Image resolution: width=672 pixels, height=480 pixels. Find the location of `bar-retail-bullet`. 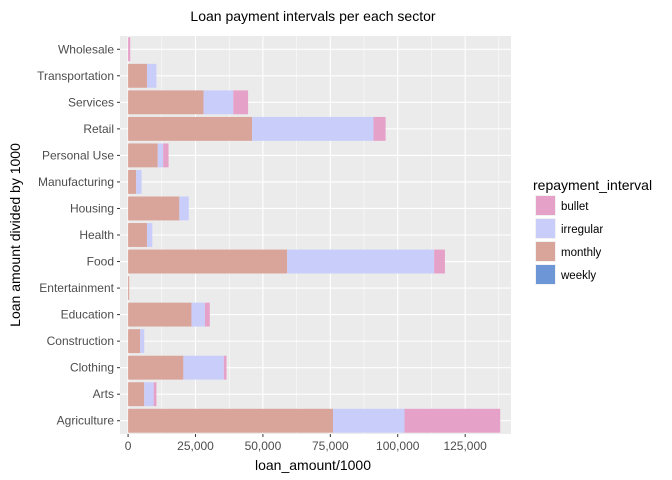

bar-retail-bullet is located at coordinates (379, 128).